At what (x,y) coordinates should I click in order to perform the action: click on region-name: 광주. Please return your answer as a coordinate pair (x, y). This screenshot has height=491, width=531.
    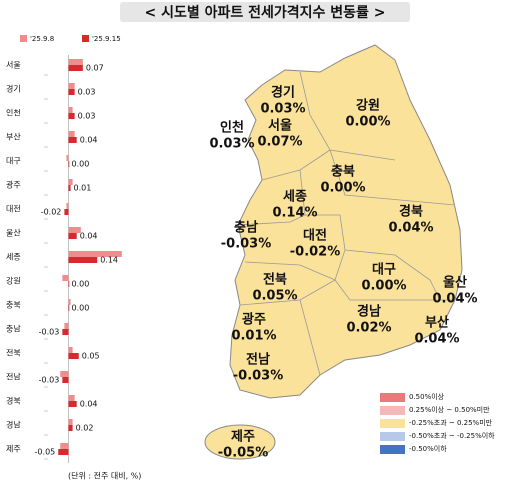
    Looking at the image, I should click on (254, 320).